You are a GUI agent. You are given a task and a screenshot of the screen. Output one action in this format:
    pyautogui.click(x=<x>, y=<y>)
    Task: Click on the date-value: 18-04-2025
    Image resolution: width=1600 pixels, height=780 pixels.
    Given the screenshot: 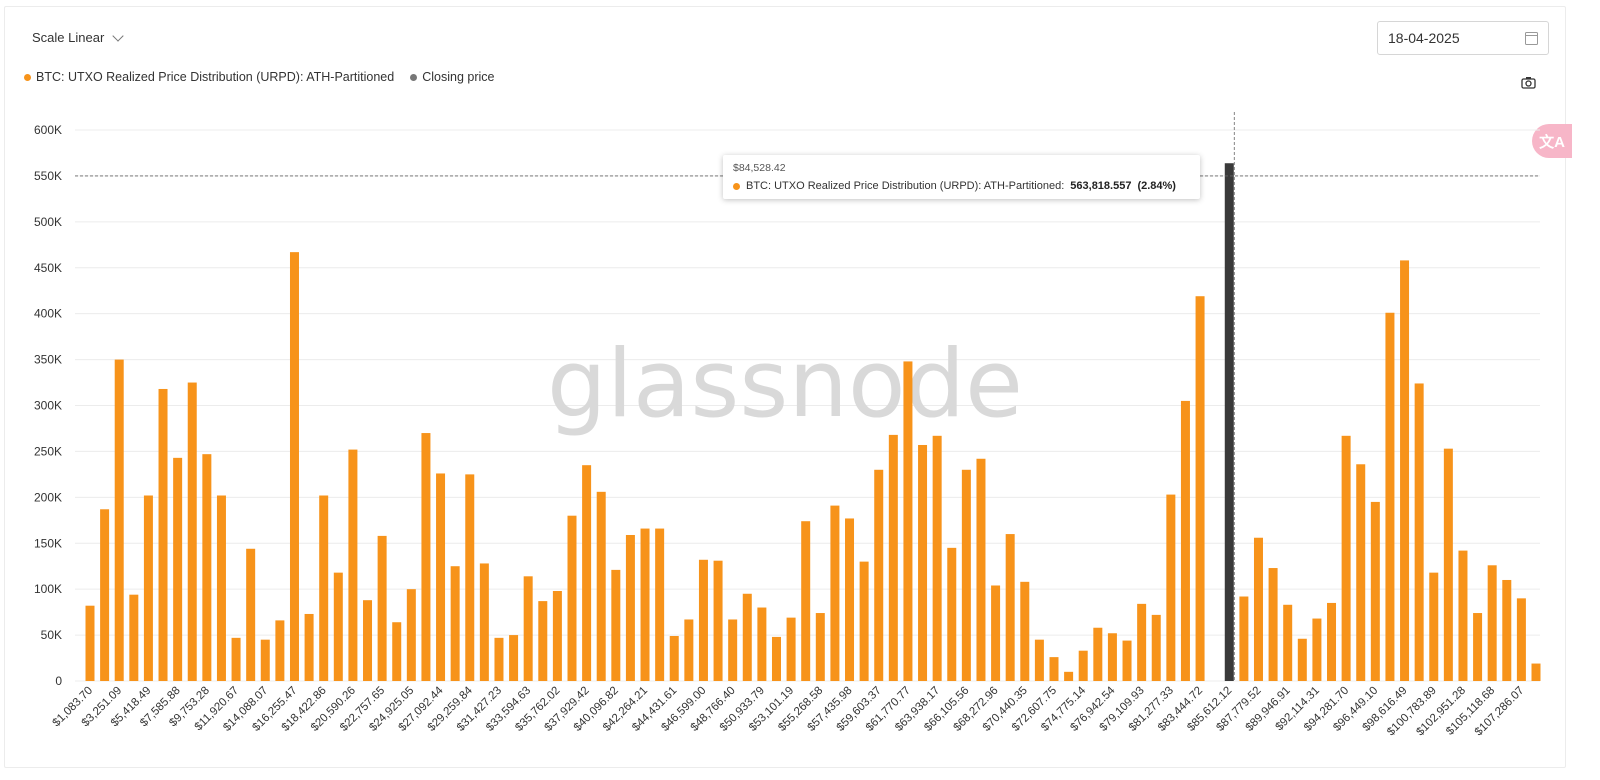 What is the action you would take?
    pyautogui.click(x=1424, y=38)
    